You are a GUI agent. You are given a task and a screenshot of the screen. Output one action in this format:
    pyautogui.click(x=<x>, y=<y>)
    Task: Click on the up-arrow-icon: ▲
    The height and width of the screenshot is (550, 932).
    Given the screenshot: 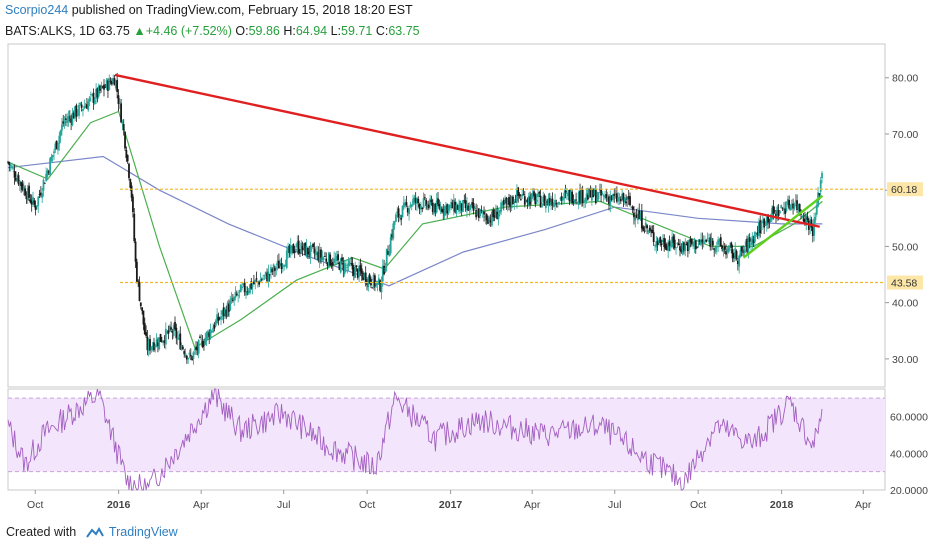 What is the action you would take?
    pyautogui.click(x=139, y=31)
    